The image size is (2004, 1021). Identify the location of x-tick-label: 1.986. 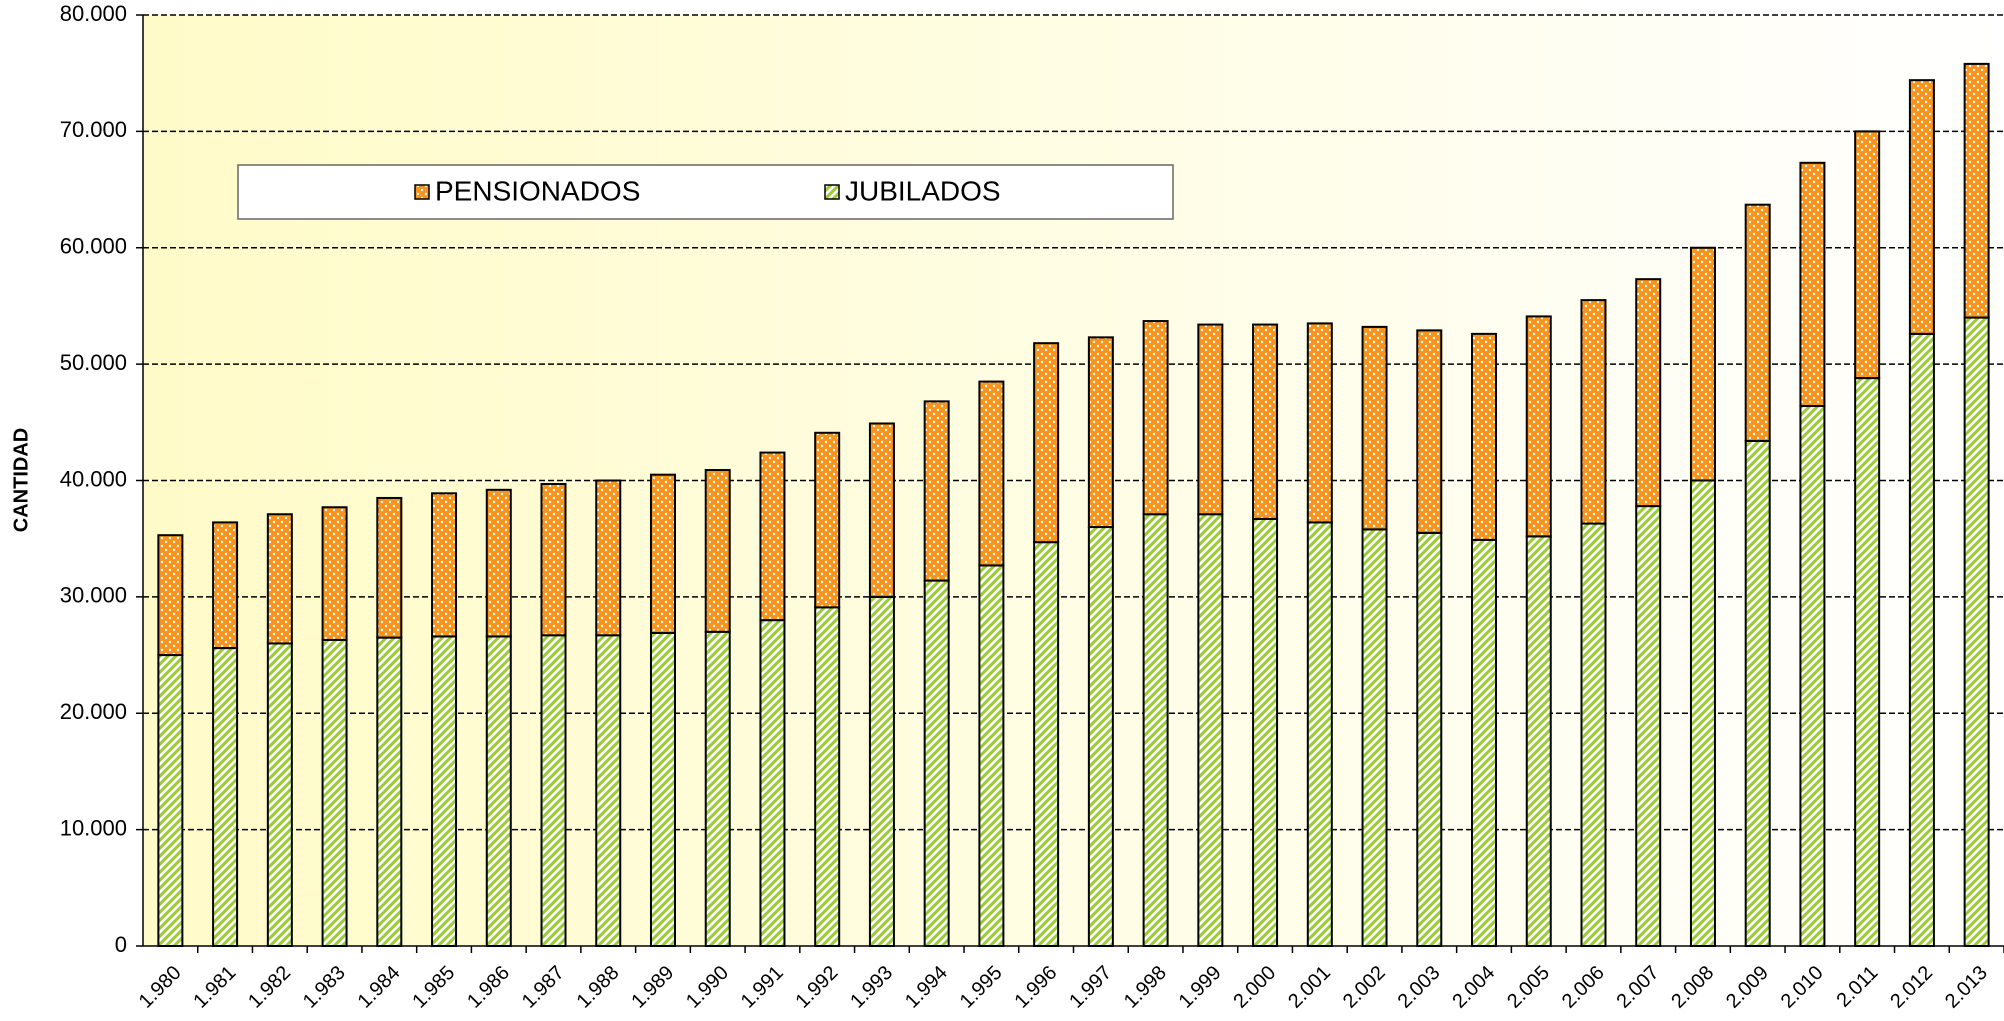
(488, 987).